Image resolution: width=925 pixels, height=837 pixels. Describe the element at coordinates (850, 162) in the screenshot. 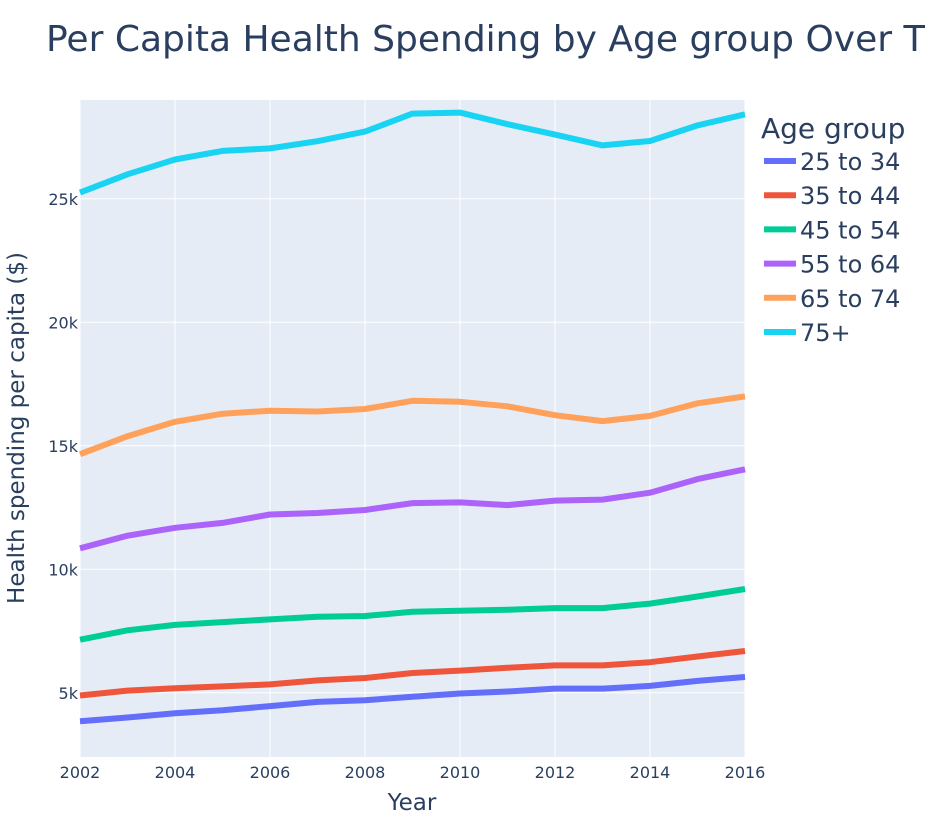

I see `legend-label: 25 to 34` at that location.